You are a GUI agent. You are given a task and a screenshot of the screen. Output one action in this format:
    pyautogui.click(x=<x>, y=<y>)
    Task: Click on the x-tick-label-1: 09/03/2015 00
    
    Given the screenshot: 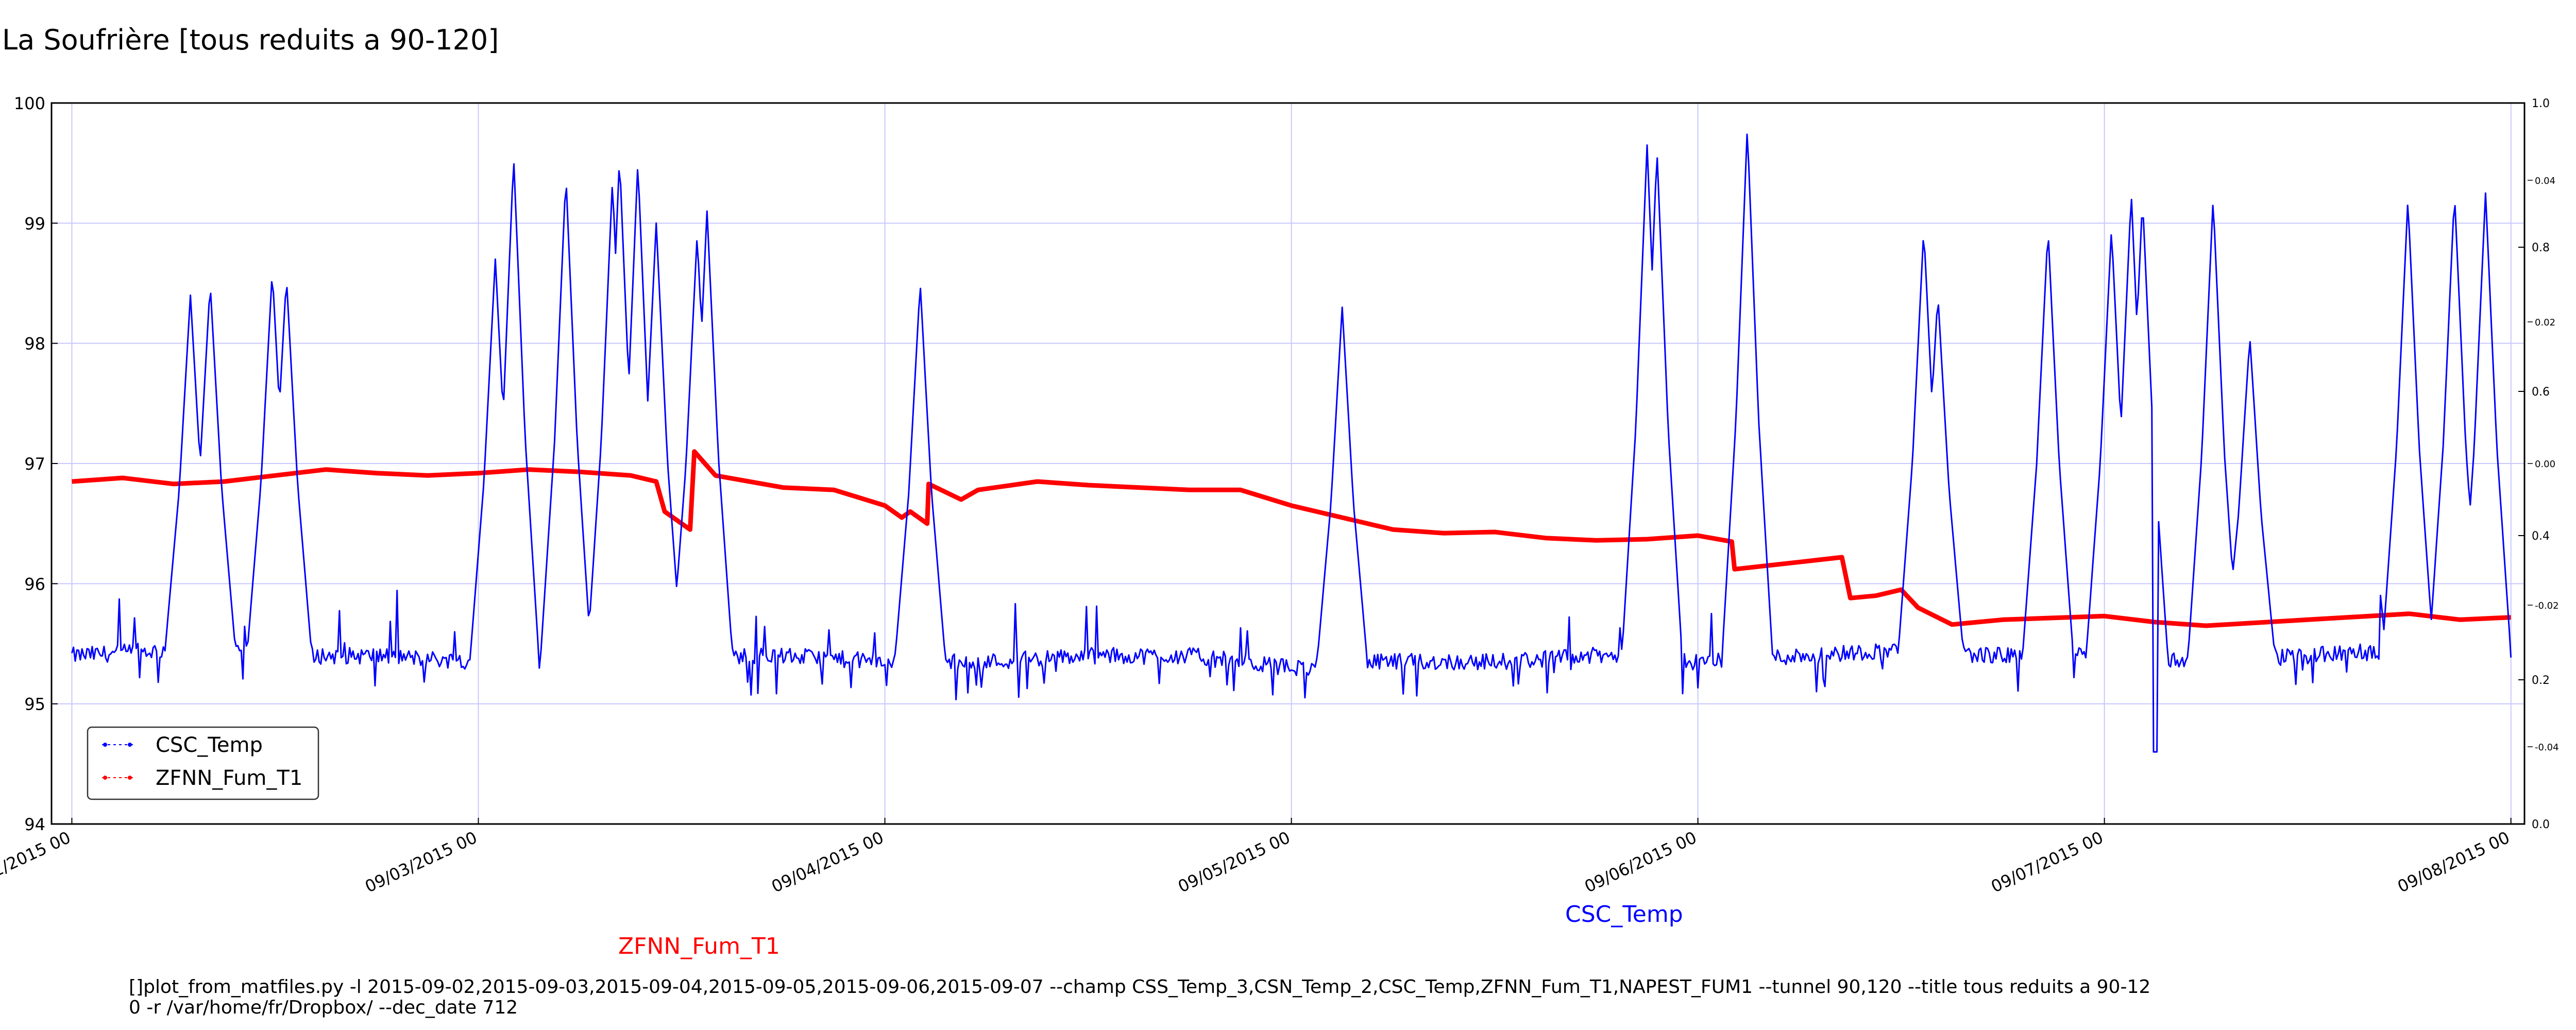 What is the action you would take?
    pyautogui.click(x=421, y=862)
    